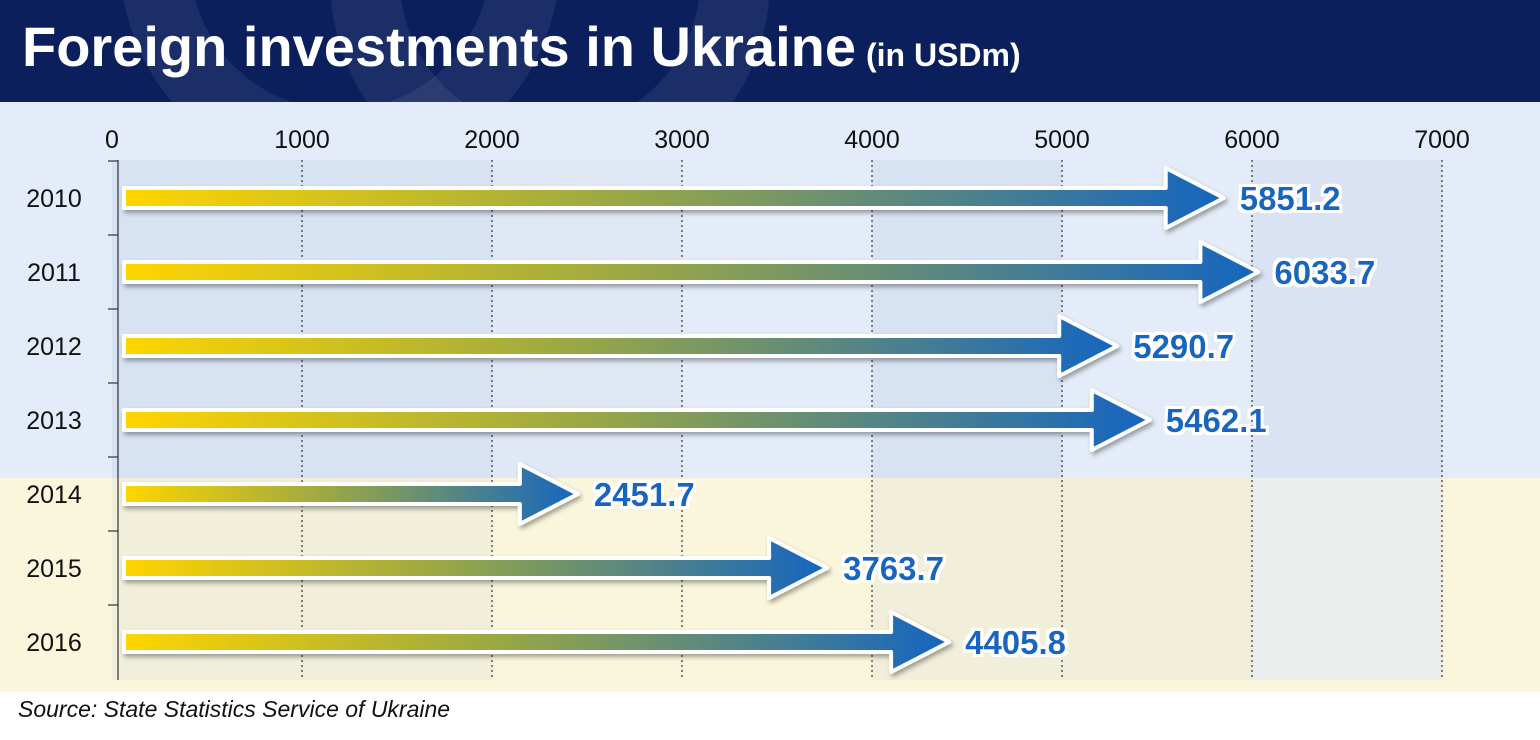 The height and width of the screenshot is (740, 1540). What do you see at coordinates (644, 494) in the screenshot?
I see `value-label: 2451.7` at bounding box center [644, 494].